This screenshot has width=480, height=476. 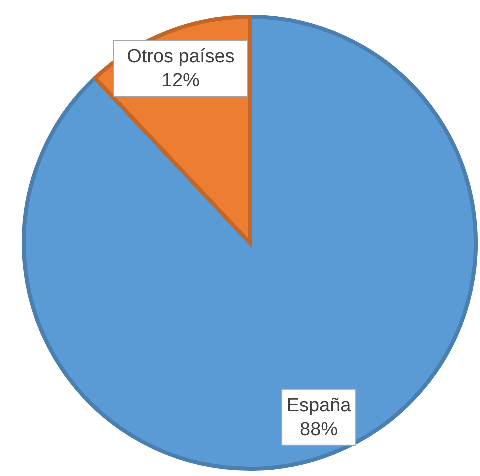 What do you see at coordinates (181, 81) in the screenshot?
I see `data-label: 12%` at bounding box center [181, 81].